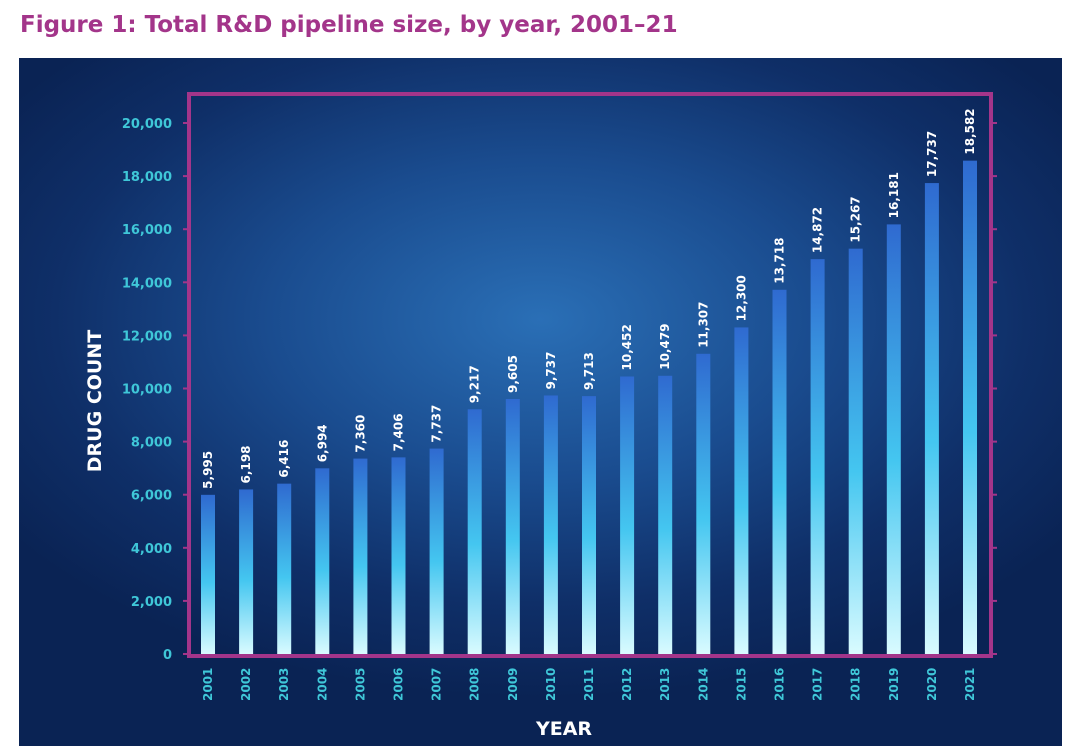 This screenshot has height=746, width=1080. Describe the element at coordinates (665, 514) in the screenshot. I see `bar-2013` at that location.